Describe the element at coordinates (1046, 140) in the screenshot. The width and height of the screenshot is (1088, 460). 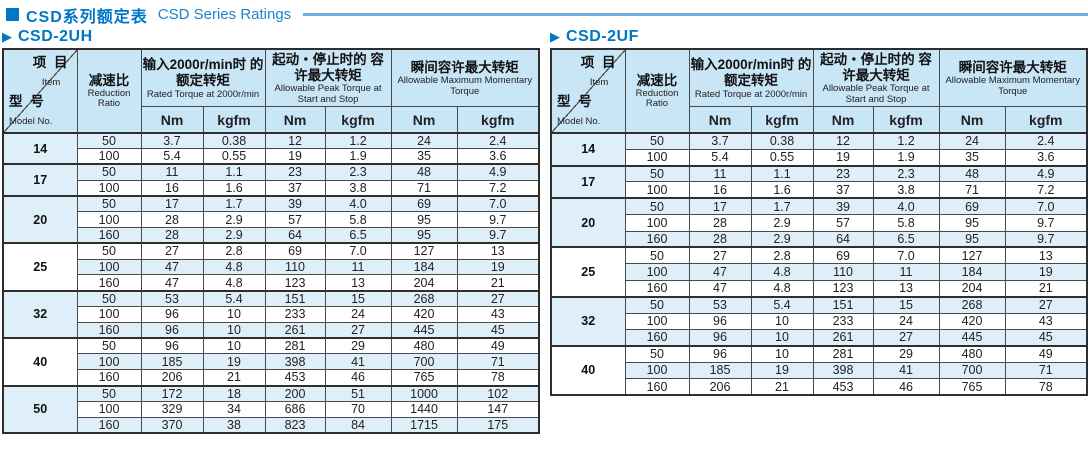
I see `value-cell: 2.4` at that location.